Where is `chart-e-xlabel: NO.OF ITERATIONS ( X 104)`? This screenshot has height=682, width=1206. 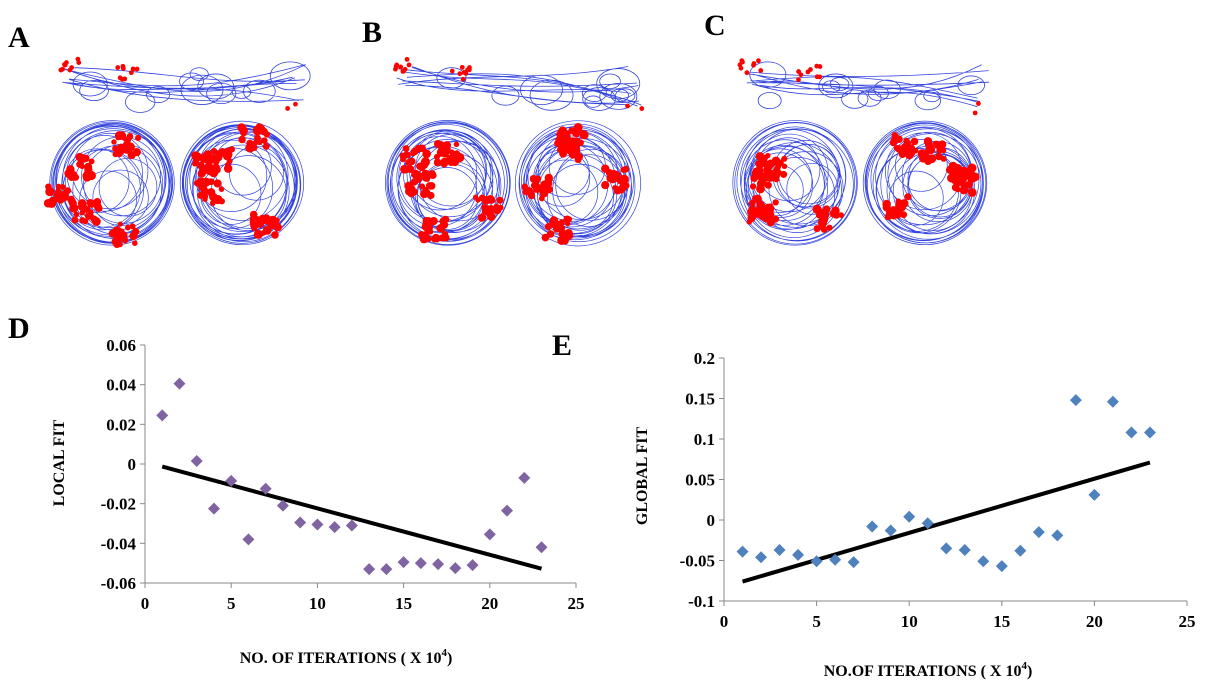
chart-e-xlabel: NO.OF ITERATIONS ( X 104) is located at coordinates (928, 670).